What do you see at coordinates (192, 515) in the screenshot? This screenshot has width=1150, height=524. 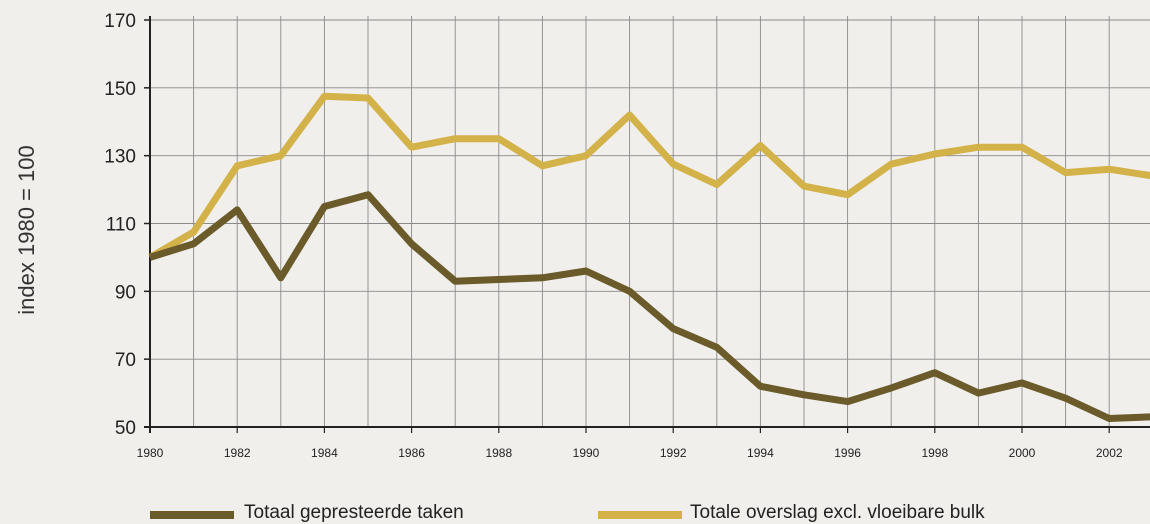 I see `legend-swatch-totaal-gepresteerde-taken` at bounding box center [192, 515].